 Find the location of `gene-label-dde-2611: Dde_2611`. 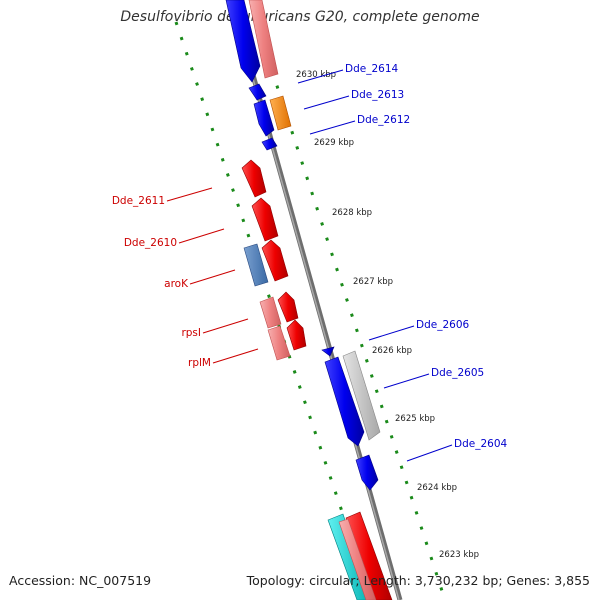

gene-label-dde-2611: Dde_2611 is located at coordinates (138, 201).